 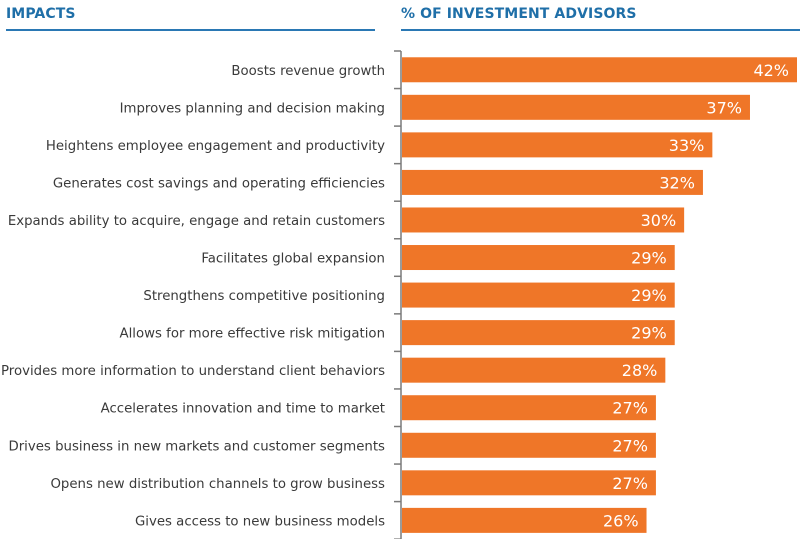 I want to click on value-label: 28%, so click(x=640, y=370).